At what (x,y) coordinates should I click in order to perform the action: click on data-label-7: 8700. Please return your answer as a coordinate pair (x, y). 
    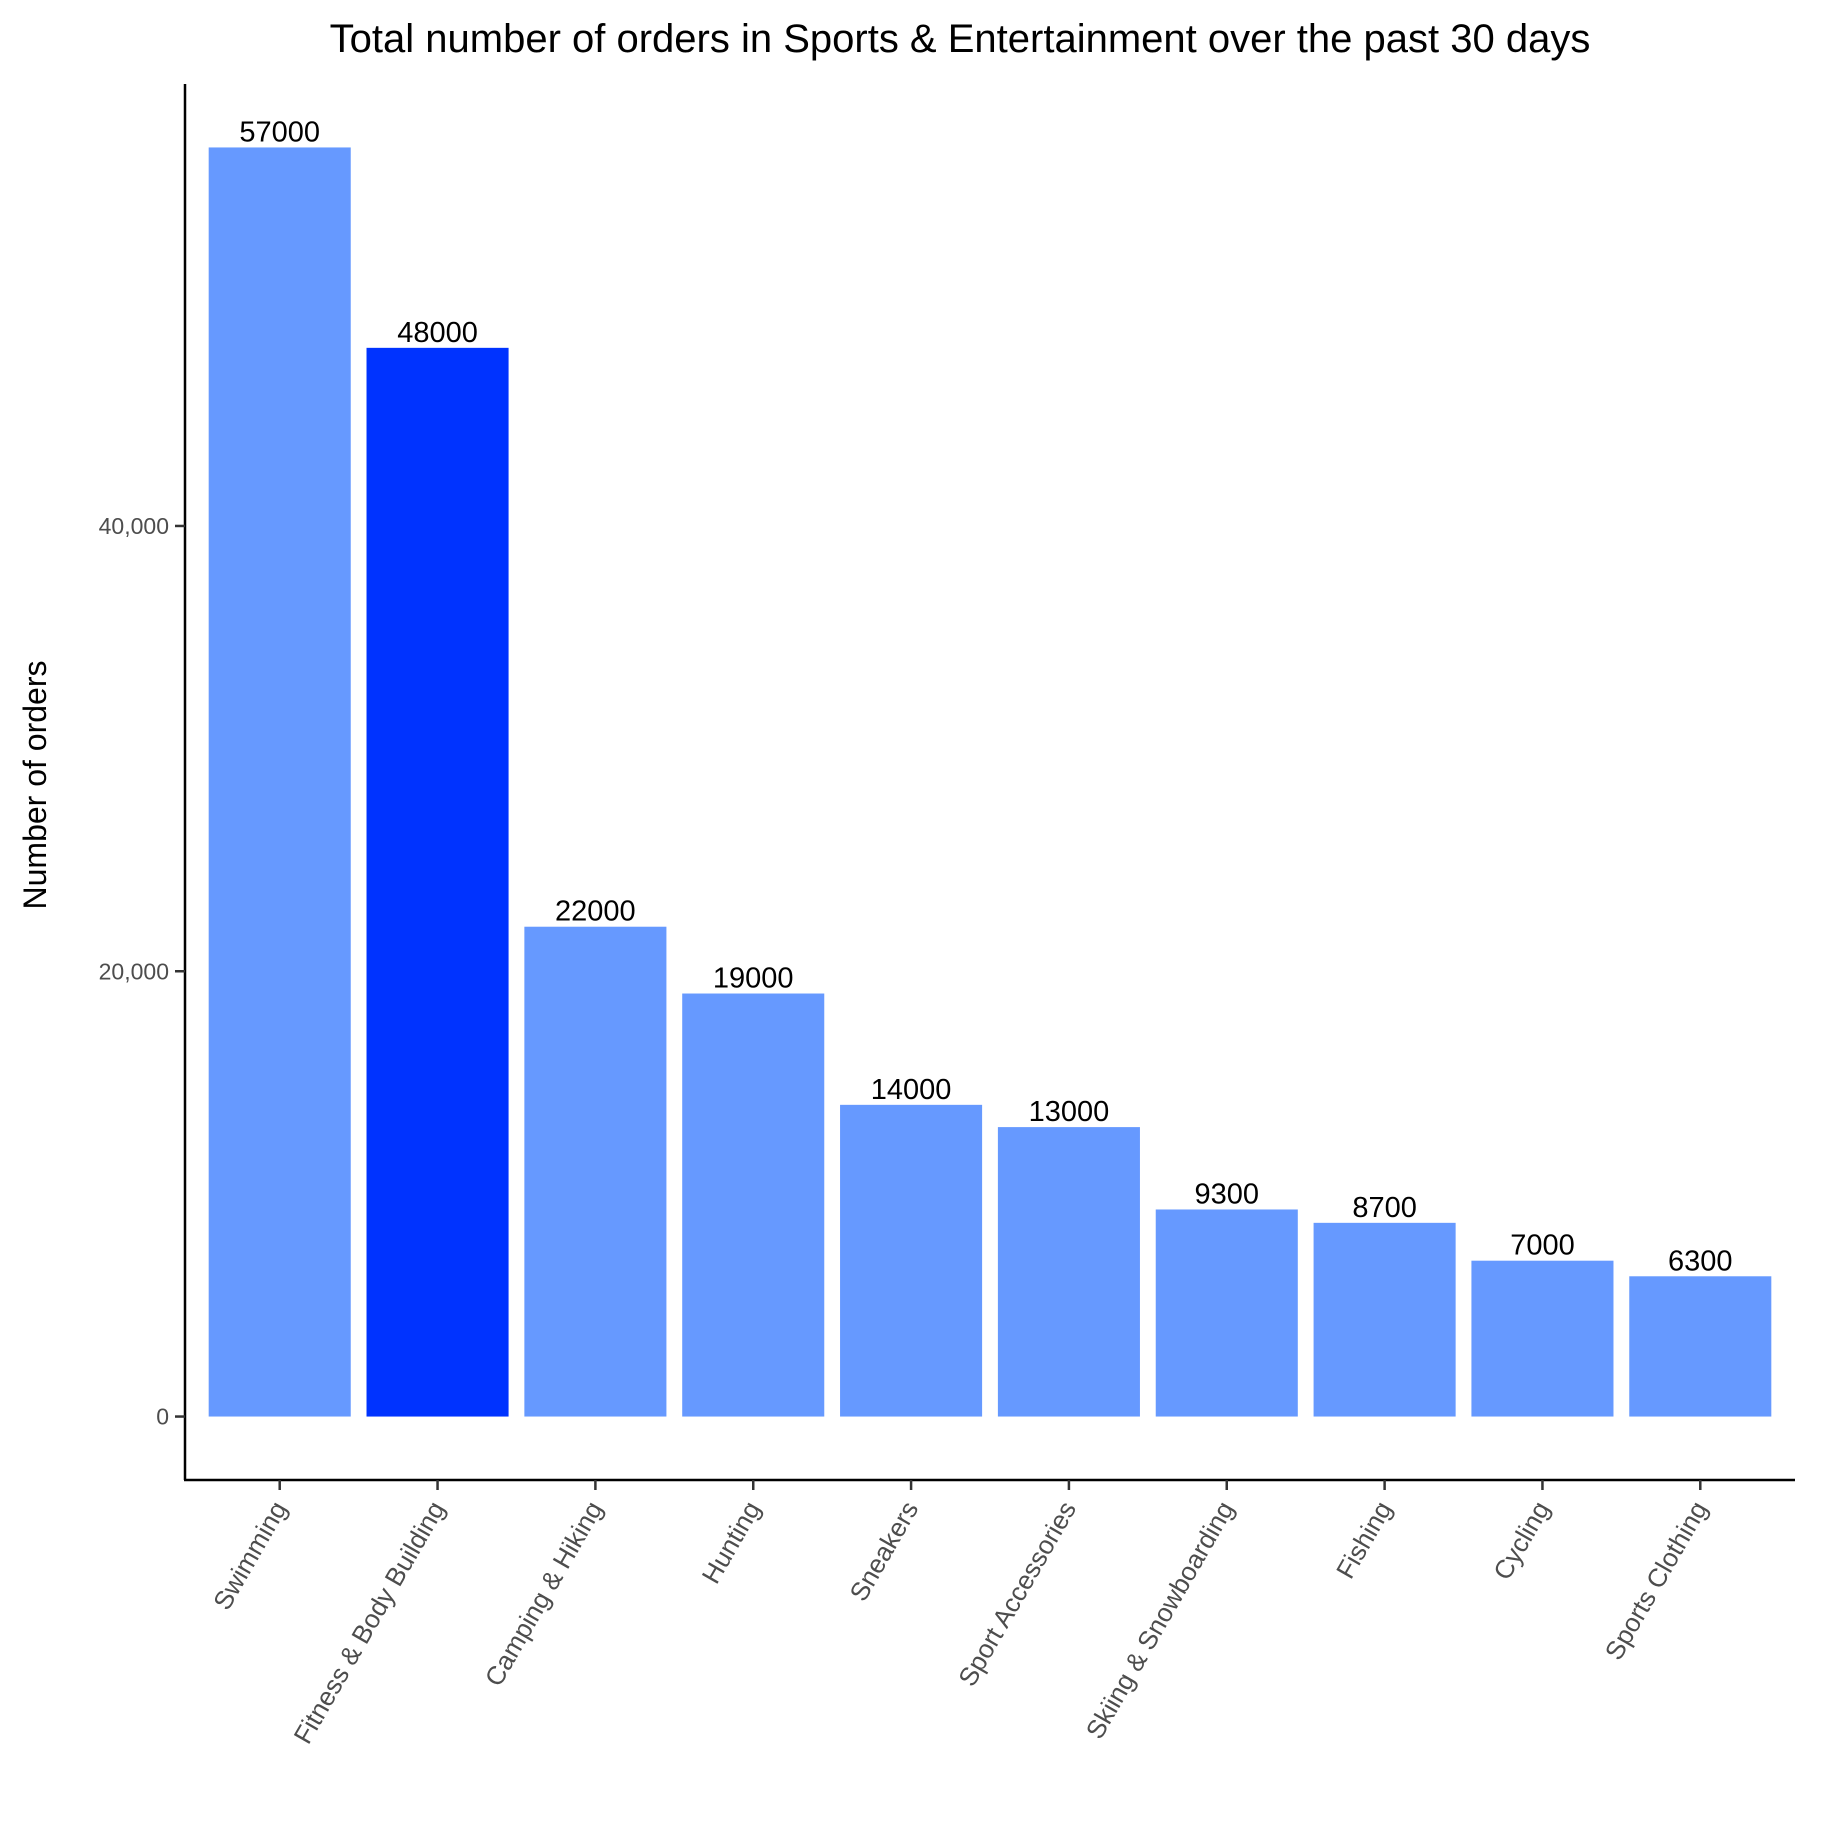
    Looking at the image, I should click on (1384, 1208).